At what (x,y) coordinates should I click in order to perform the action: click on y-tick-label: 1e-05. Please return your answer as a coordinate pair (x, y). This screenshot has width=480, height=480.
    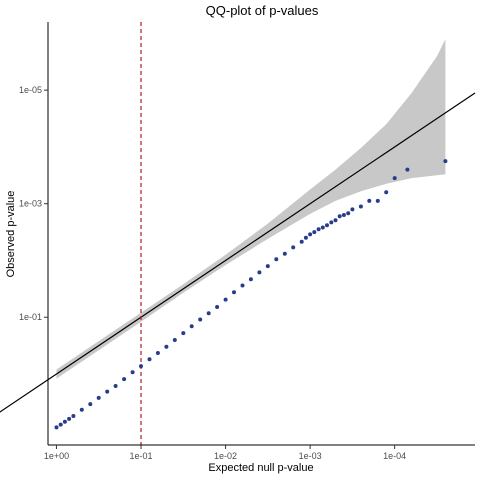
    Looking at the image, I should click on (30, 90).